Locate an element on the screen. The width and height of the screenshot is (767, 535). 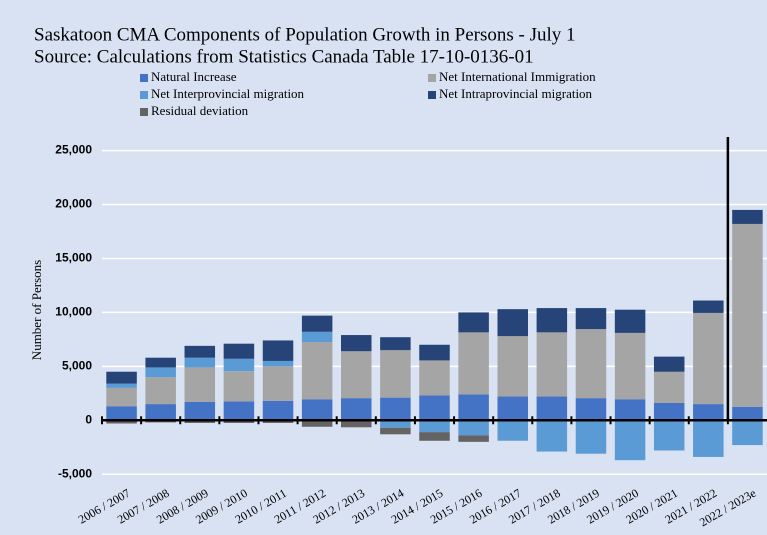
y-tick-label: 10,000 is located at coordinates (73, 312).